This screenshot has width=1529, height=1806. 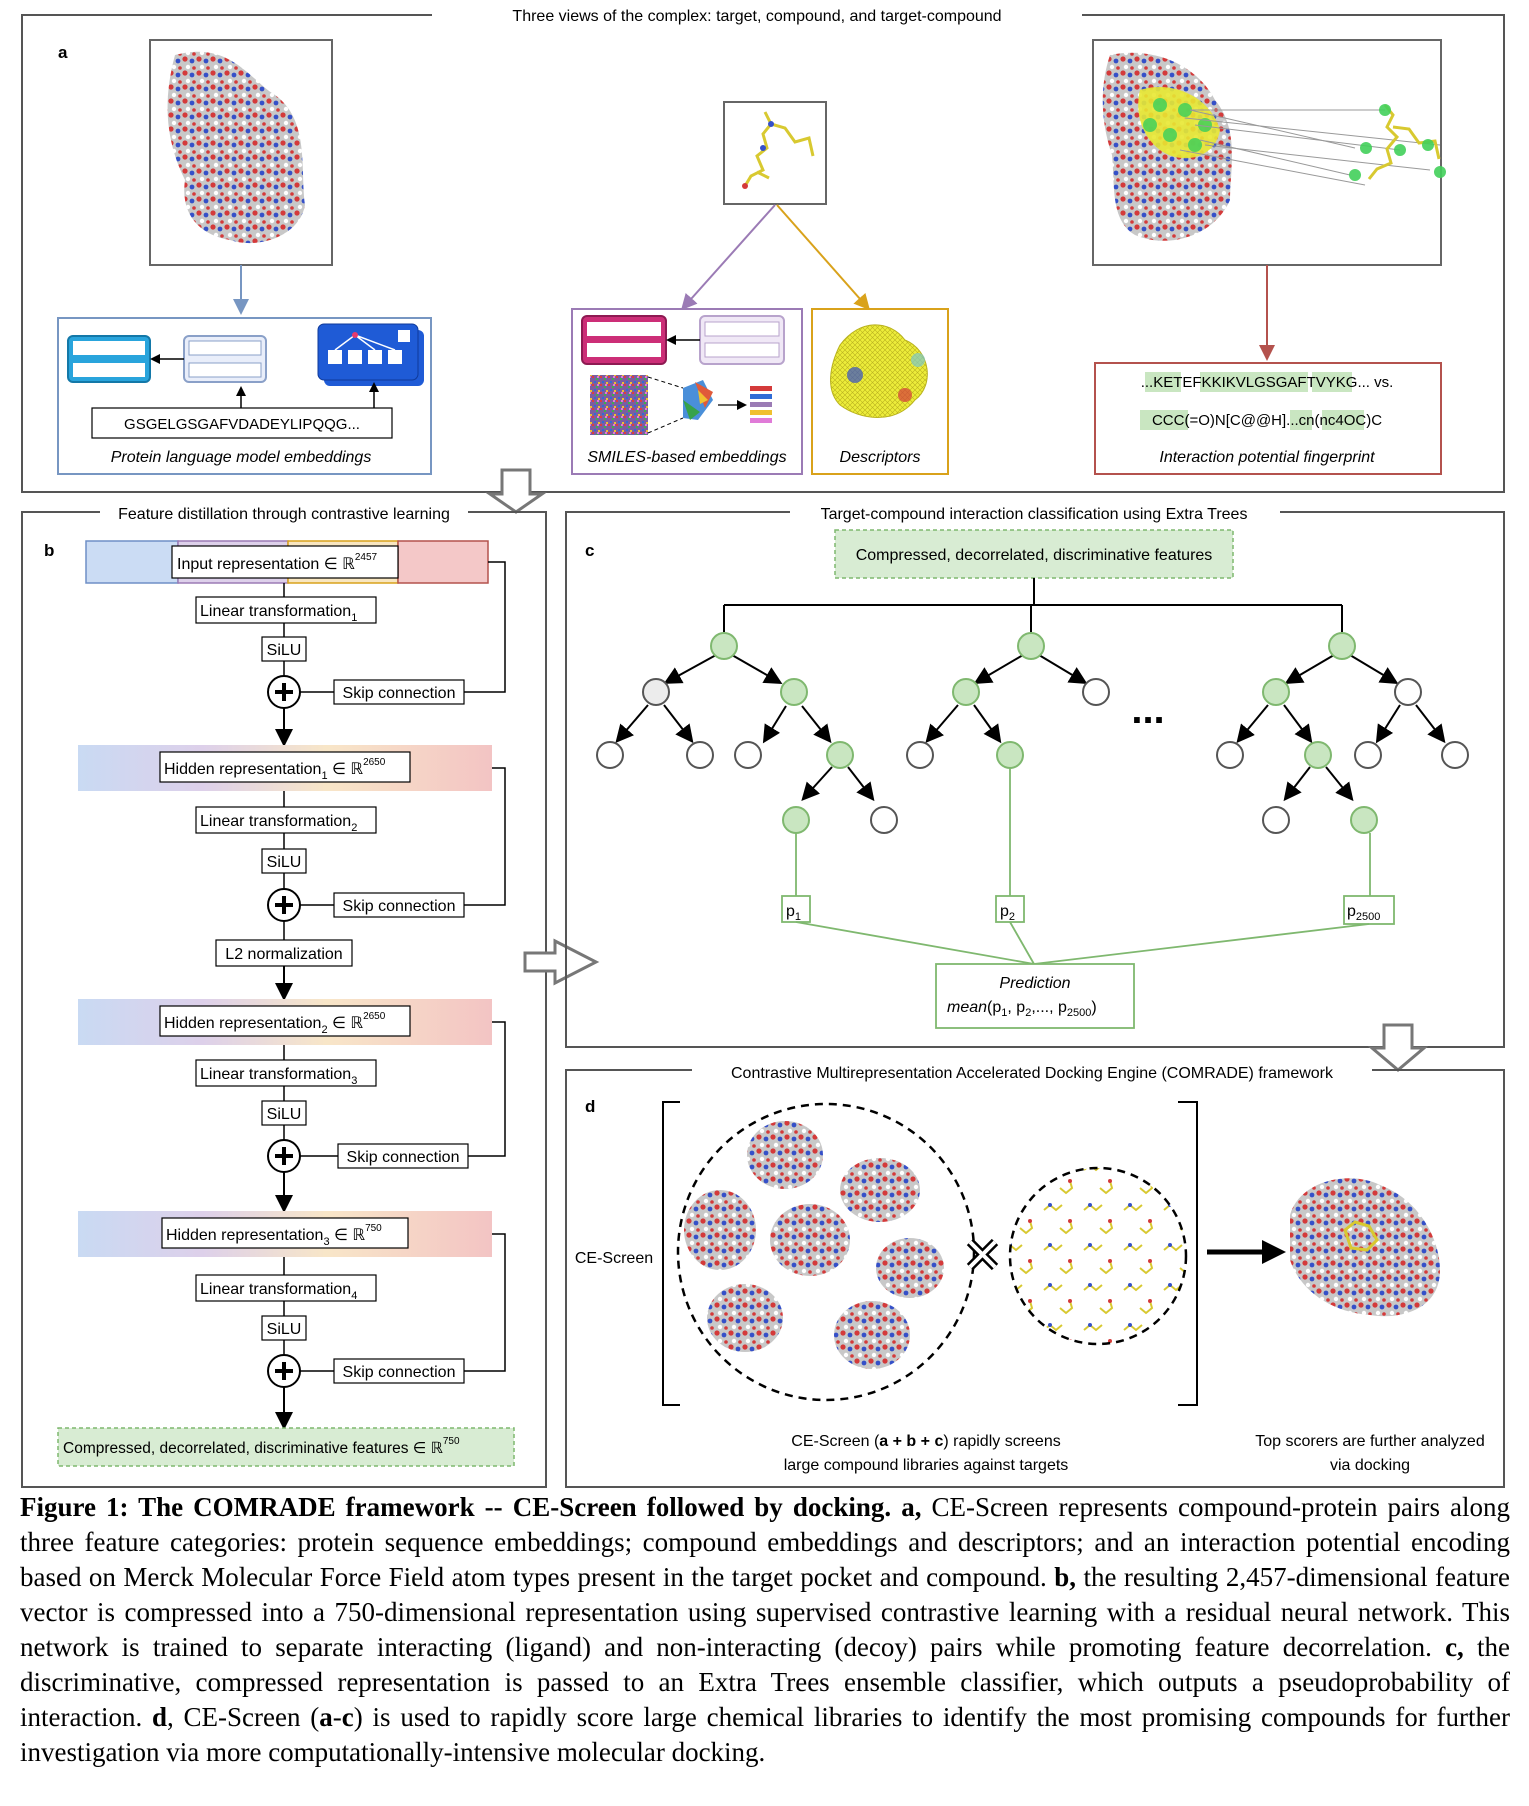 I want to click on panel-c-letter: c, so click(x=589, y=550).